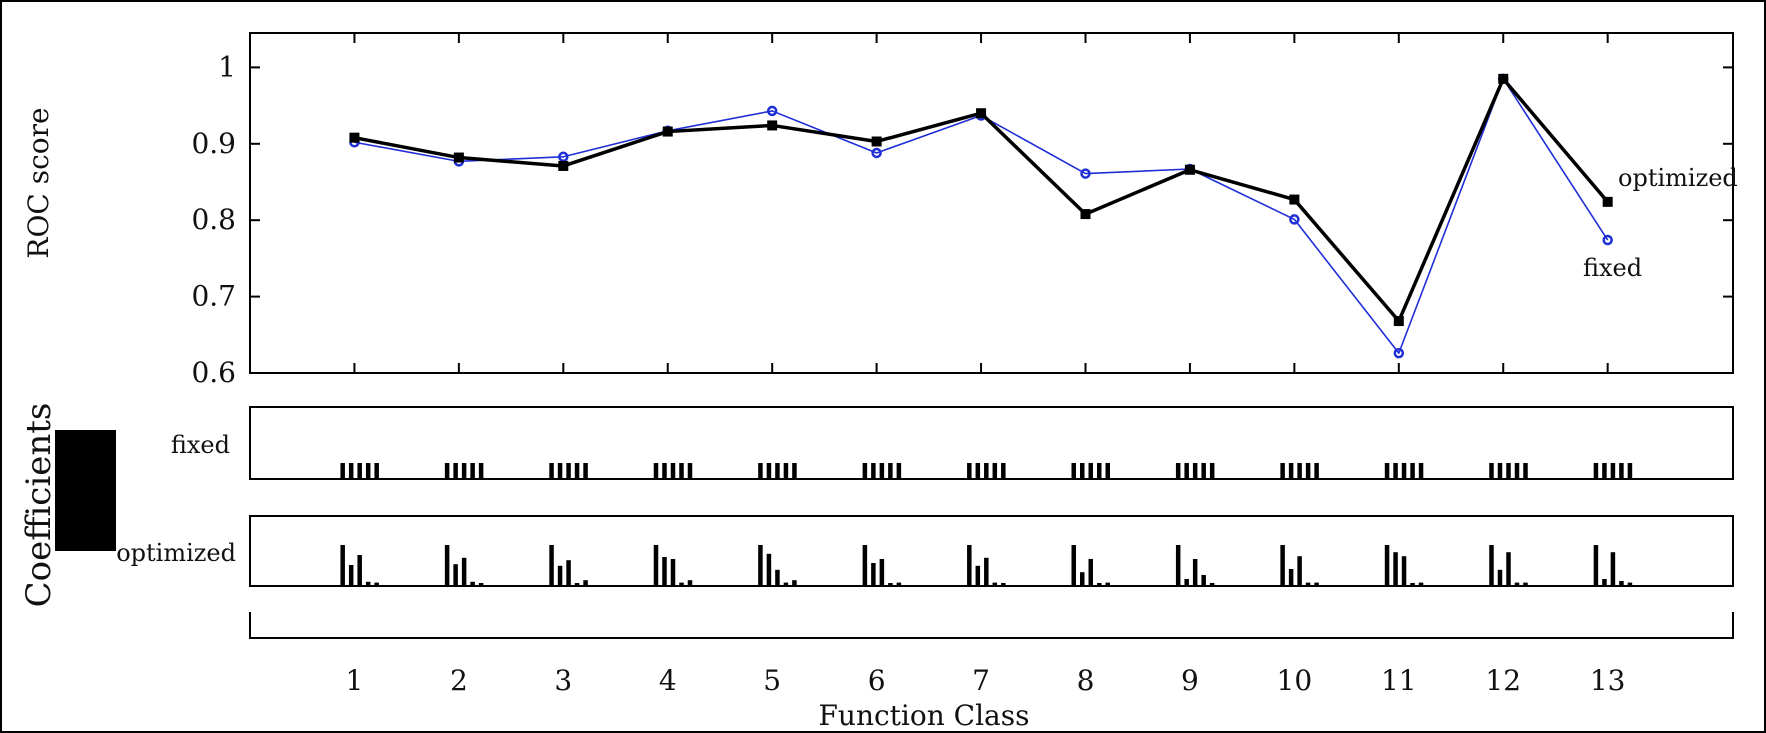 This screenshot has width=1766, height=733. I want to click on series-label-fixed: fixed, so click(1612, 268).